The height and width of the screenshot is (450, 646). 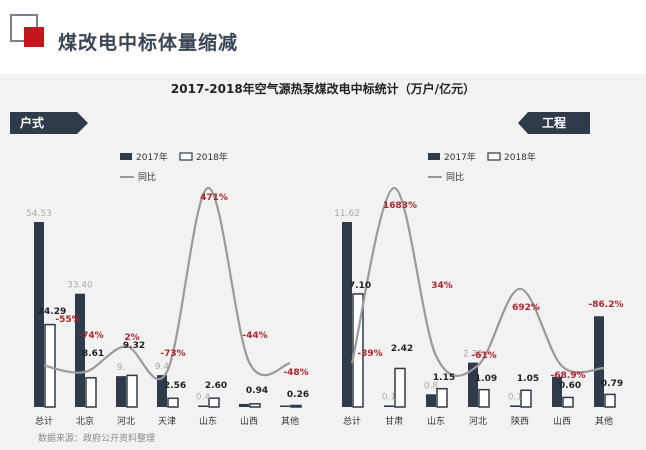 I want to click on change-pct-label: 2%, so click(x=131, y=338).